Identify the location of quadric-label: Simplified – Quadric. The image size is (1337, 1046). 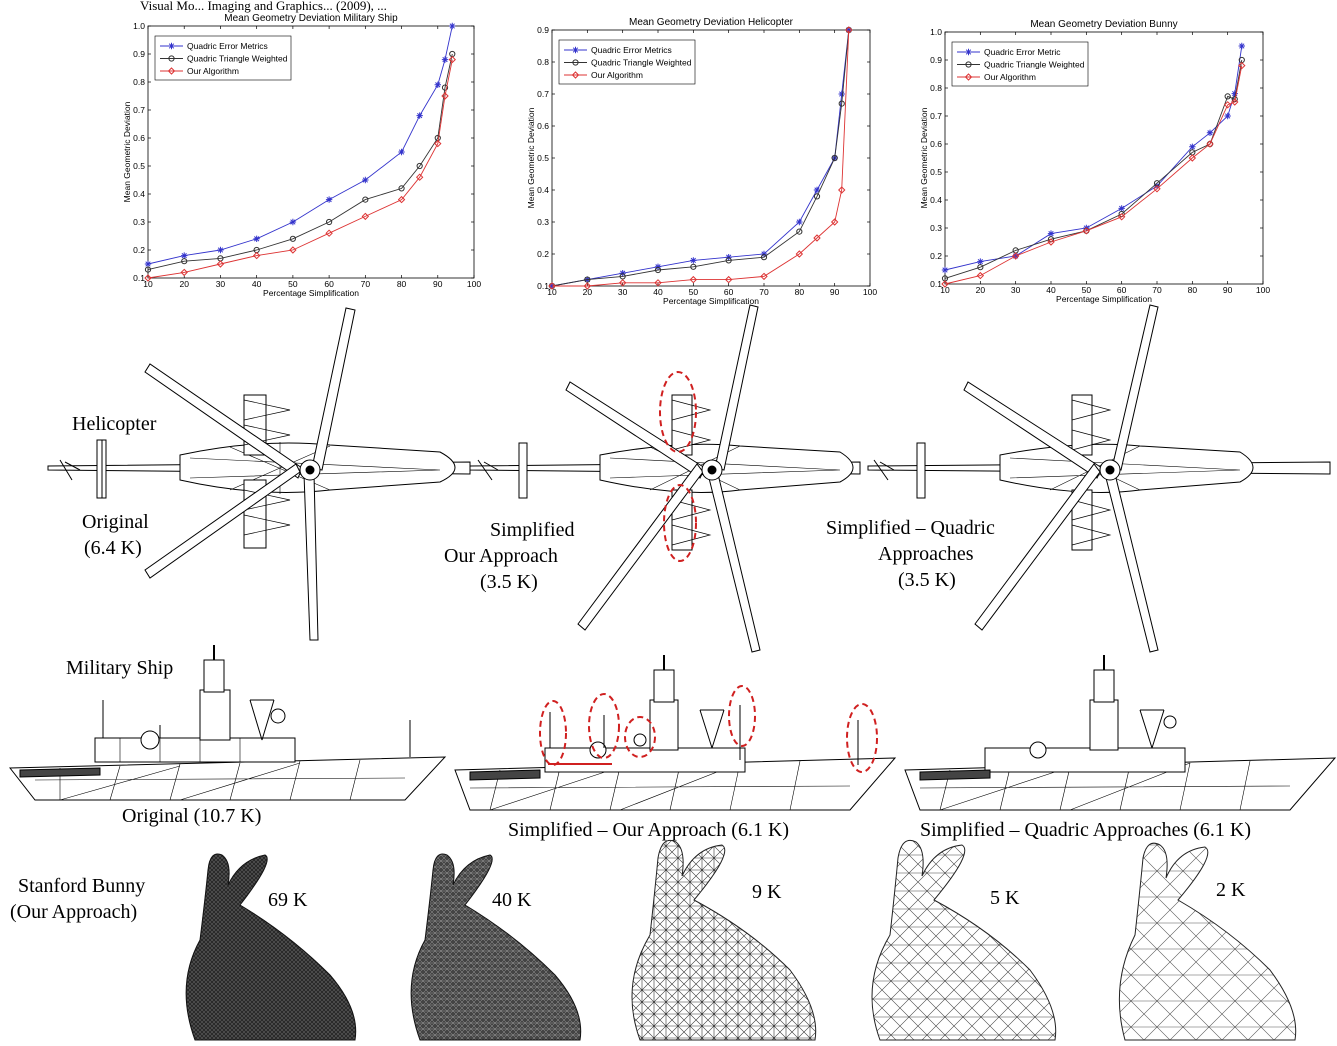
(910, 528).